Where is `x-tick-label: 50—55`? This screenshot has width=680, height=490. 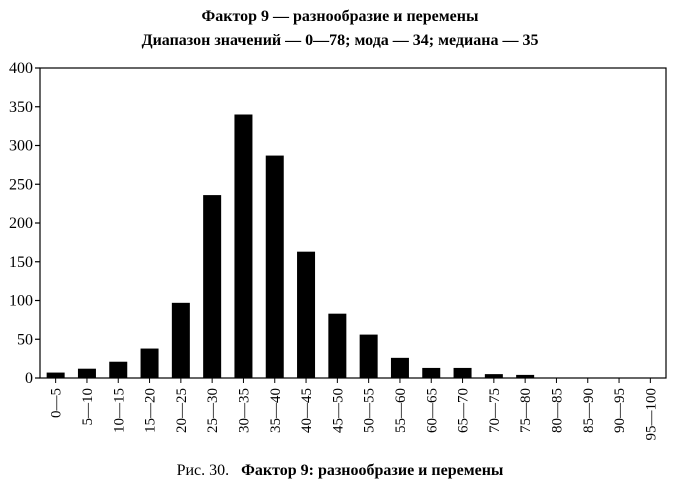 x-tick-label: 50—55 is located at coordinates (370, 410).